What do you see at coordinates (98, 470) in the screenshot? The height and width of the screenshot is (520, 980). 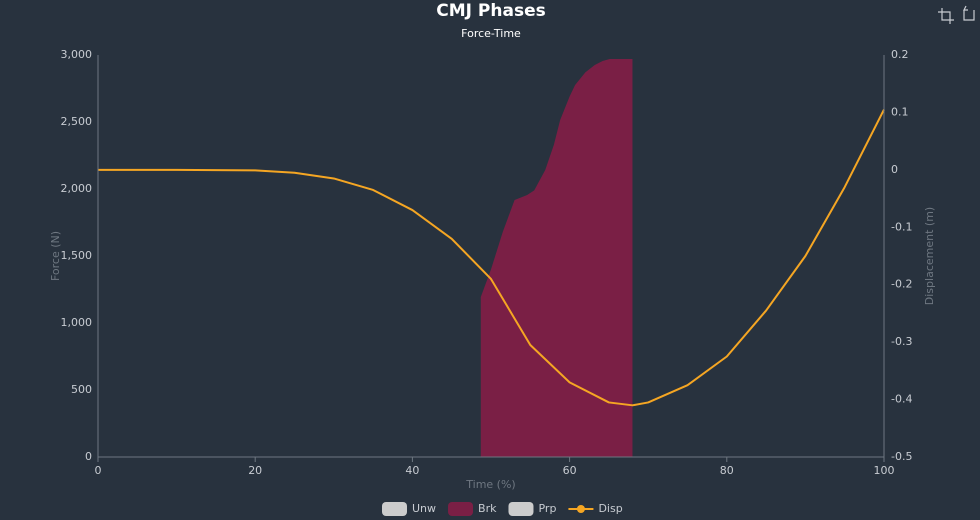 I see `x-tick-label: 0` at bounding box center [98, 470].